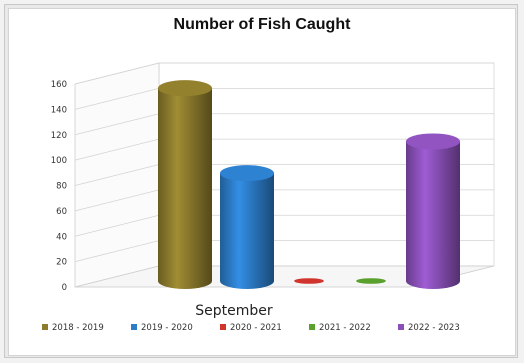 The image size is (524, 363). What do you see at coordinates (434, 328) in the screenshot?
I see `legend-label: 2022 - 2023` at bounding box center [434, 328].